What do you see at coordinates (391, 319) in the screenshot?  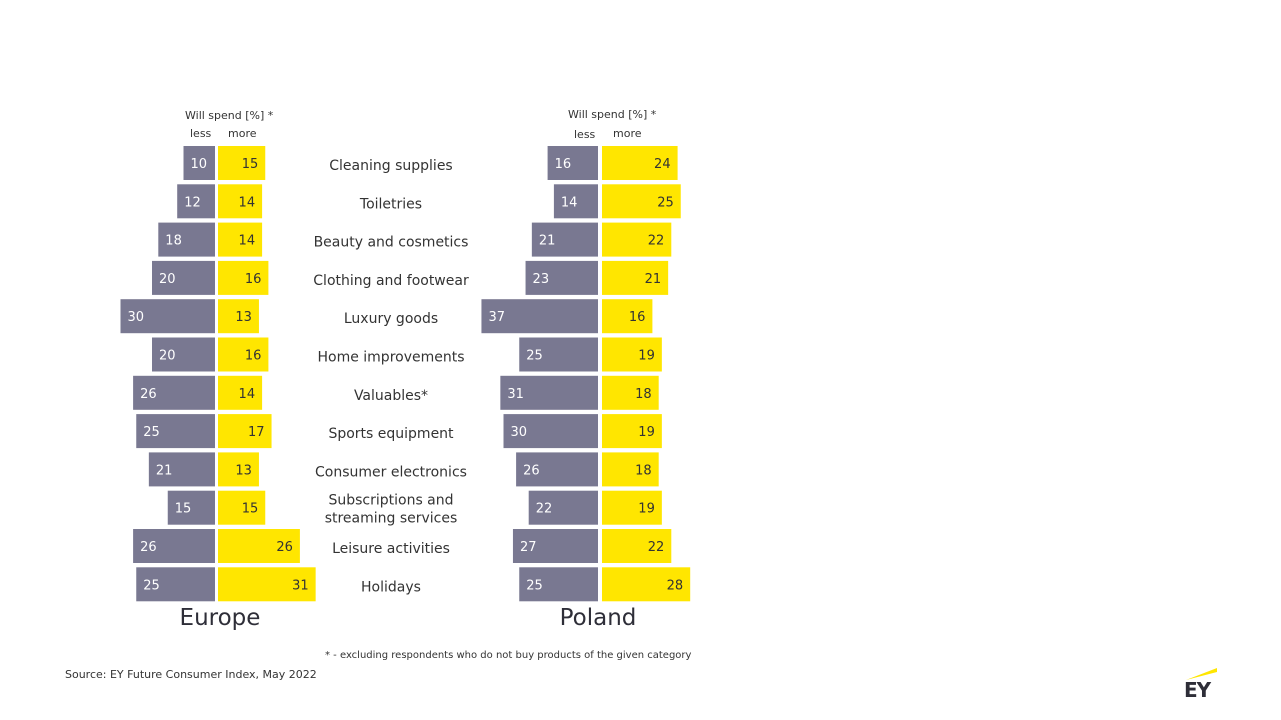 I see `category-label-4: Luxury goods` at bounding box center [391, 319].